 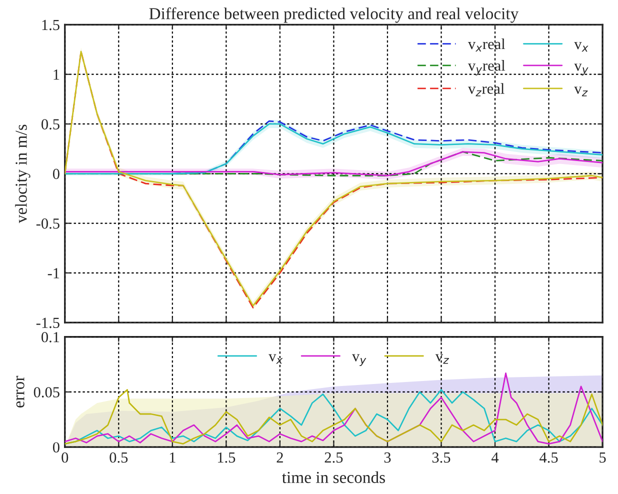 I want to click on x-tick-label: 5, so click(x=603, y=457).